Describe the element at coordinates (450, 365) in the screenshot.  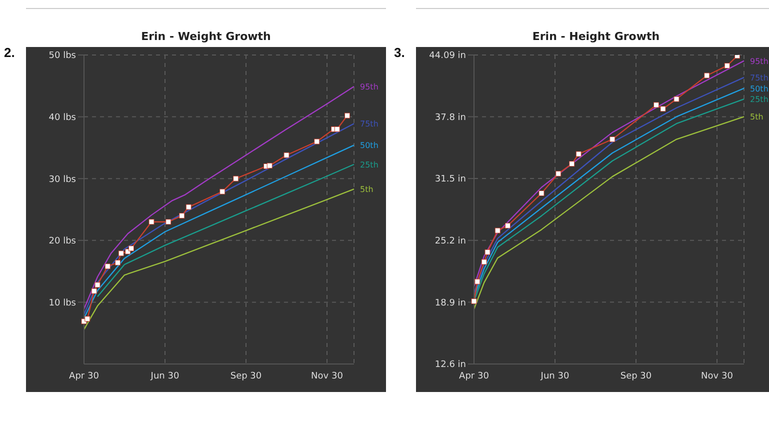
I see `y-tick-label: 12.6 in` at that location.